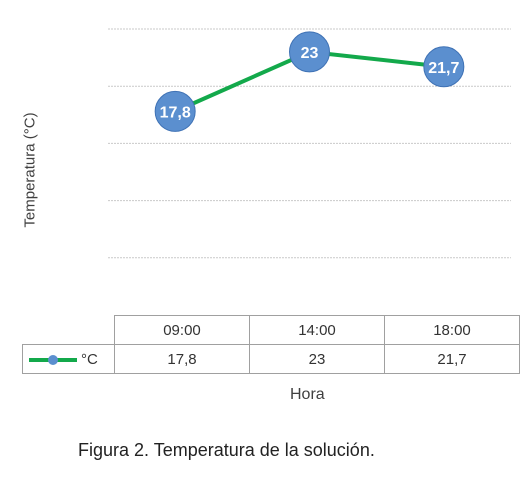 This screenshot has width=522, height=477. Describe the element at coordinates (68, 330) in the screenshot. I see `data-table-corner` at that location.